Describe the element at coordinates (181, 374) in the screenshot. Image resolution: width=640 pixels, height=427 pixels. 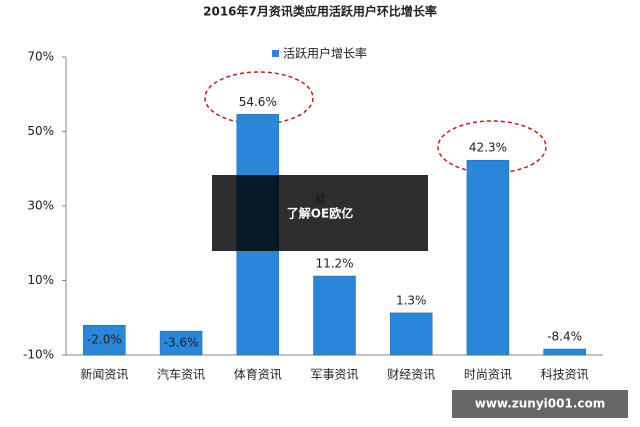
I see `x-tick-label: 汽车资讯` at that location.